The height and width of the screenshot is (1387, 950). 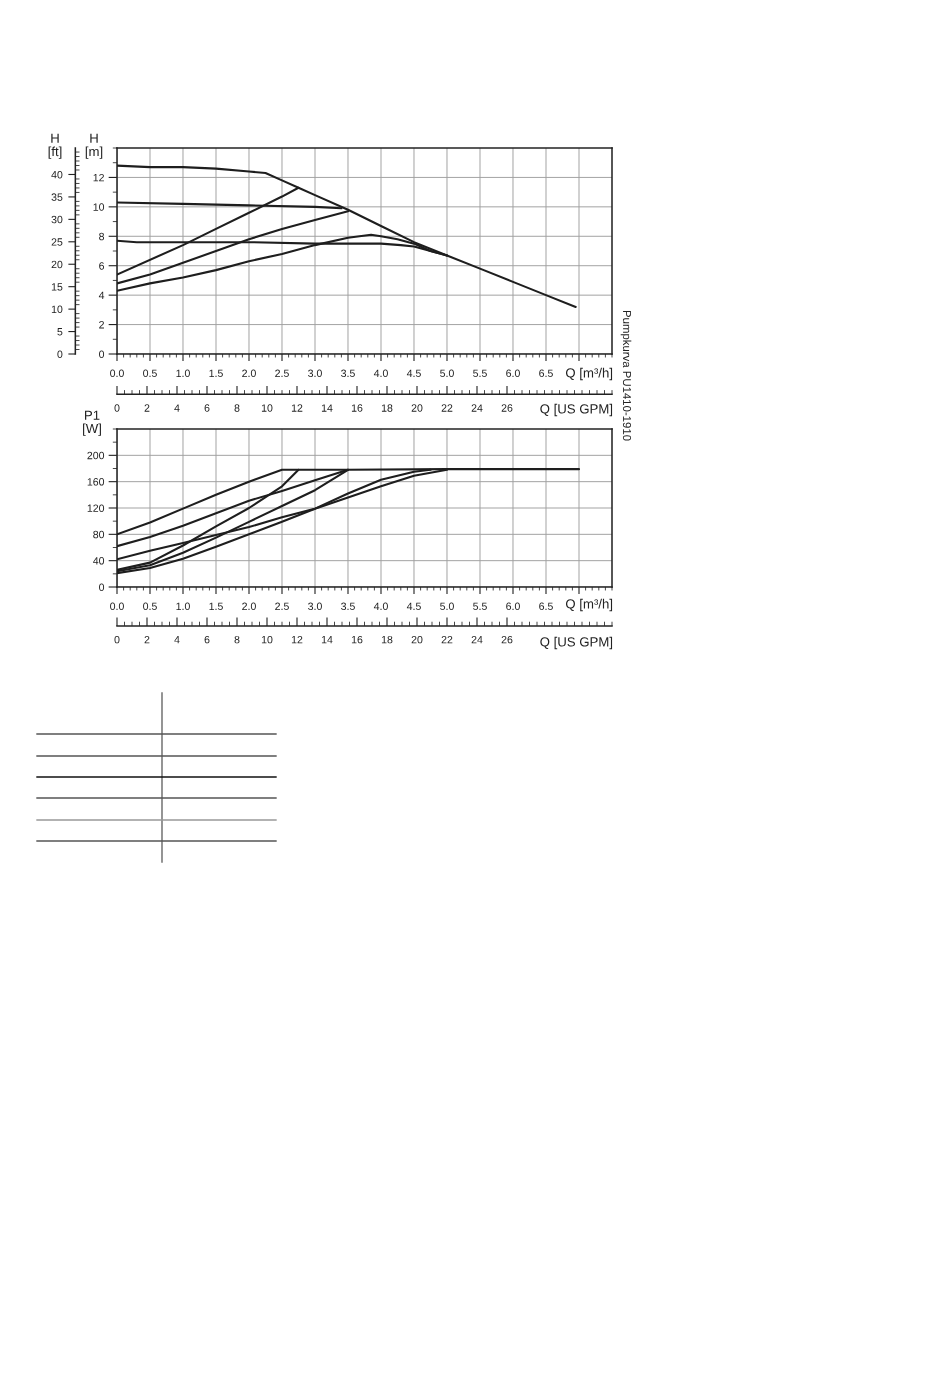 I want to click on y2-tick-label: 30, so click(x=57, y=219).